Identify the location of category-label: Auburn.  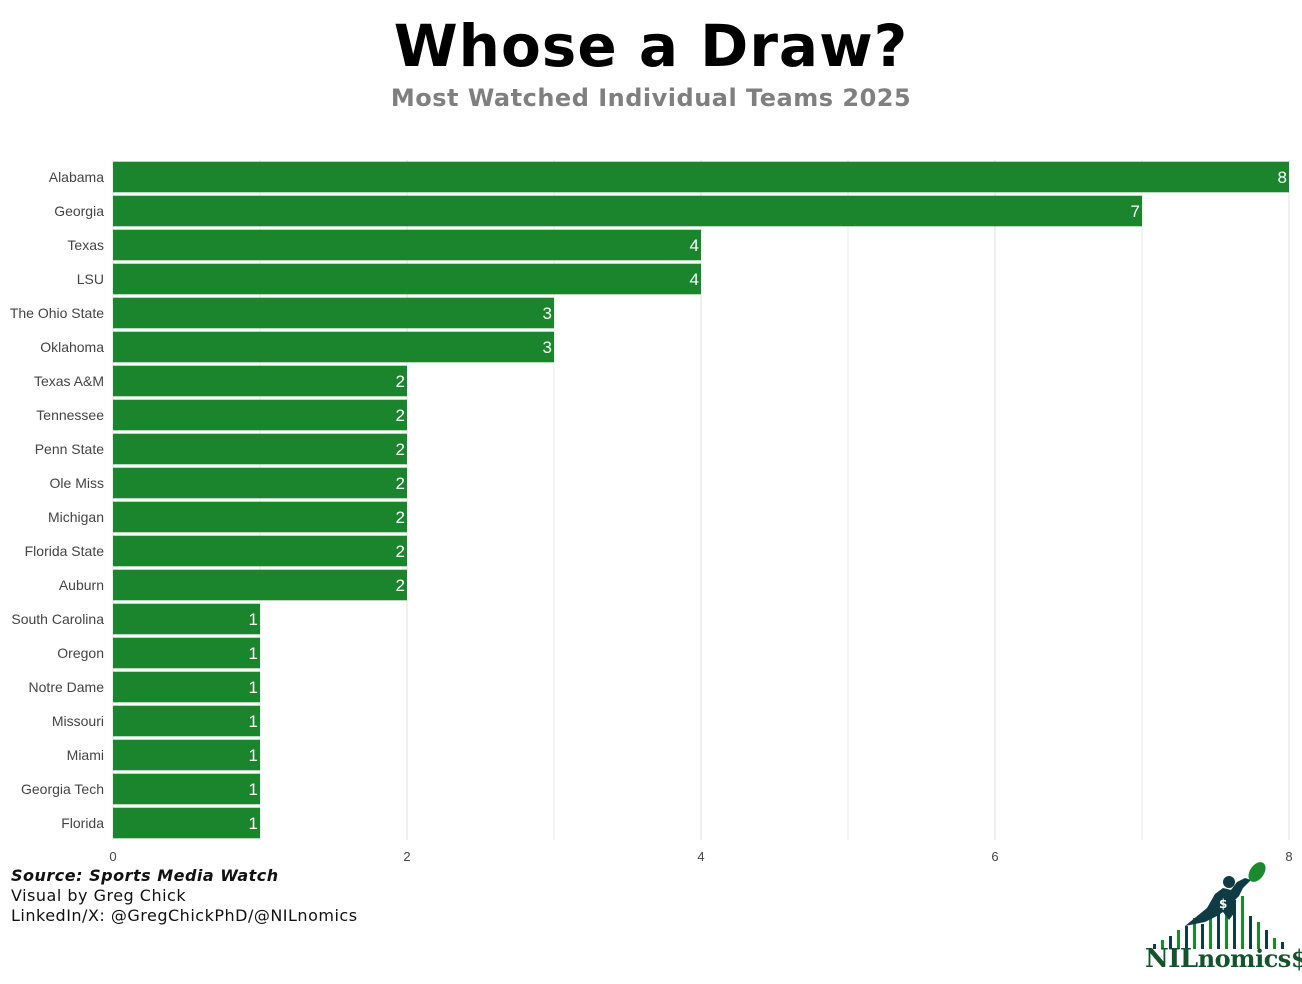
(81, 585).